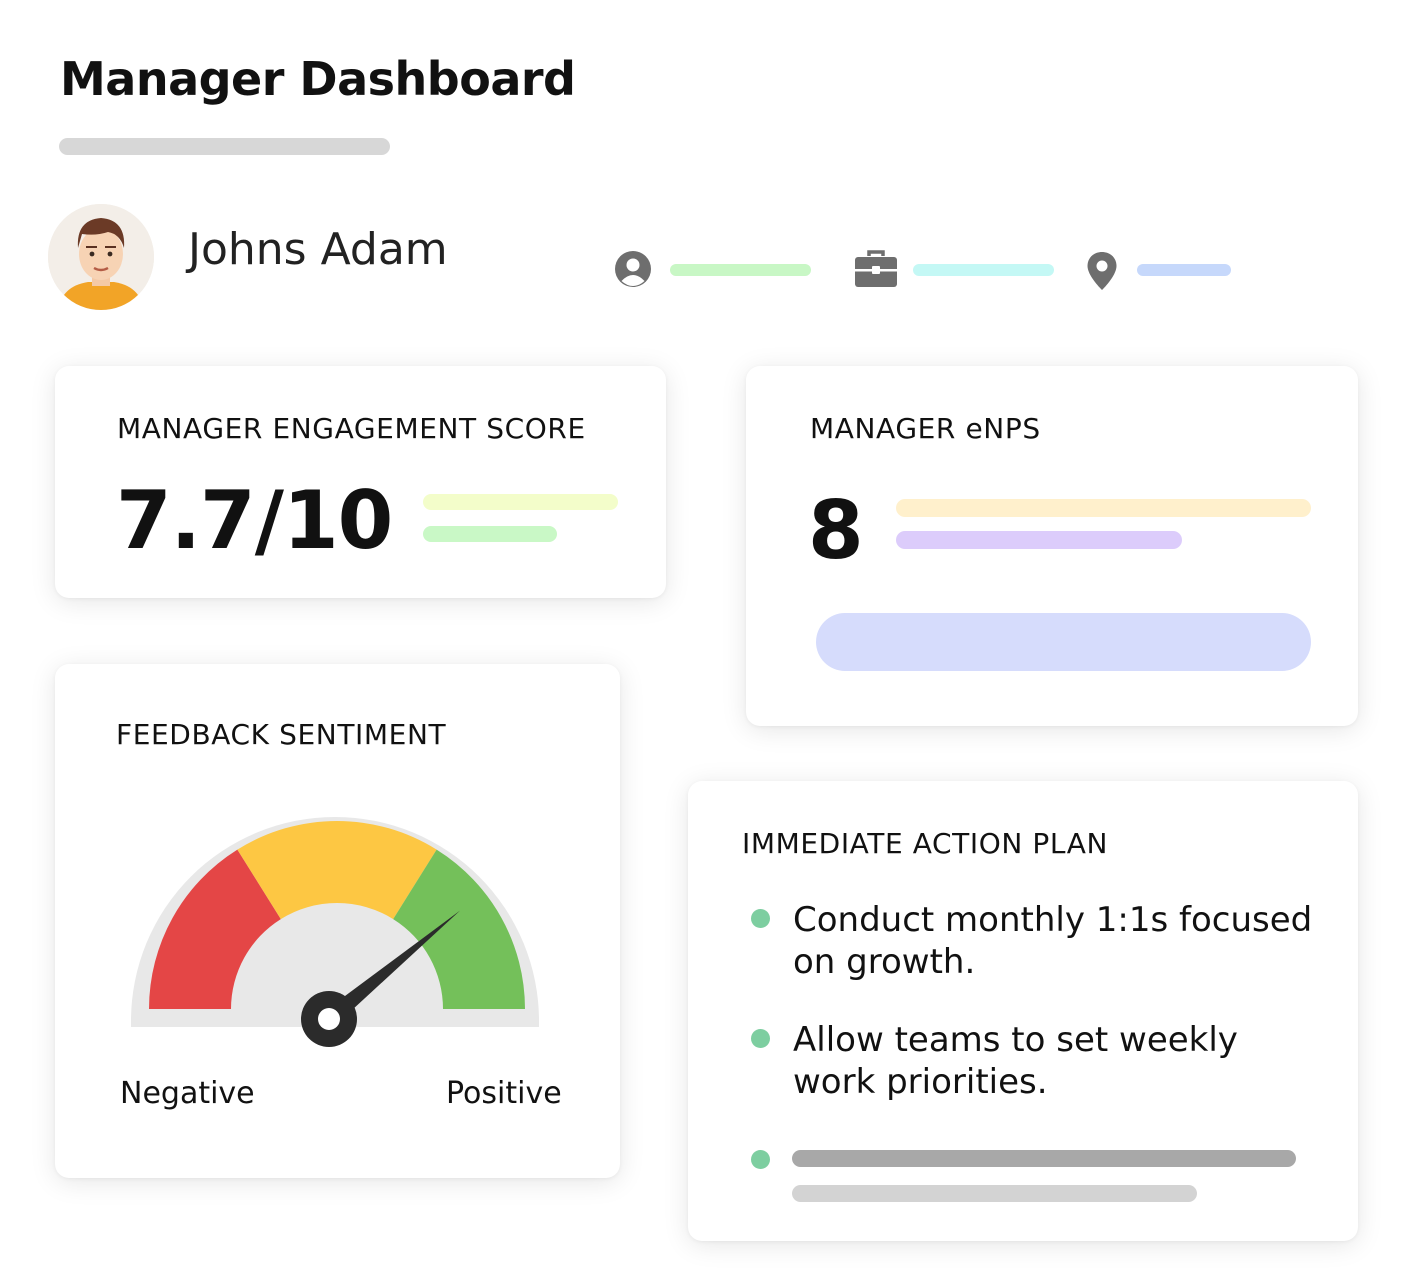  I want to click on title-underline-placeholder, so click(224, 146).